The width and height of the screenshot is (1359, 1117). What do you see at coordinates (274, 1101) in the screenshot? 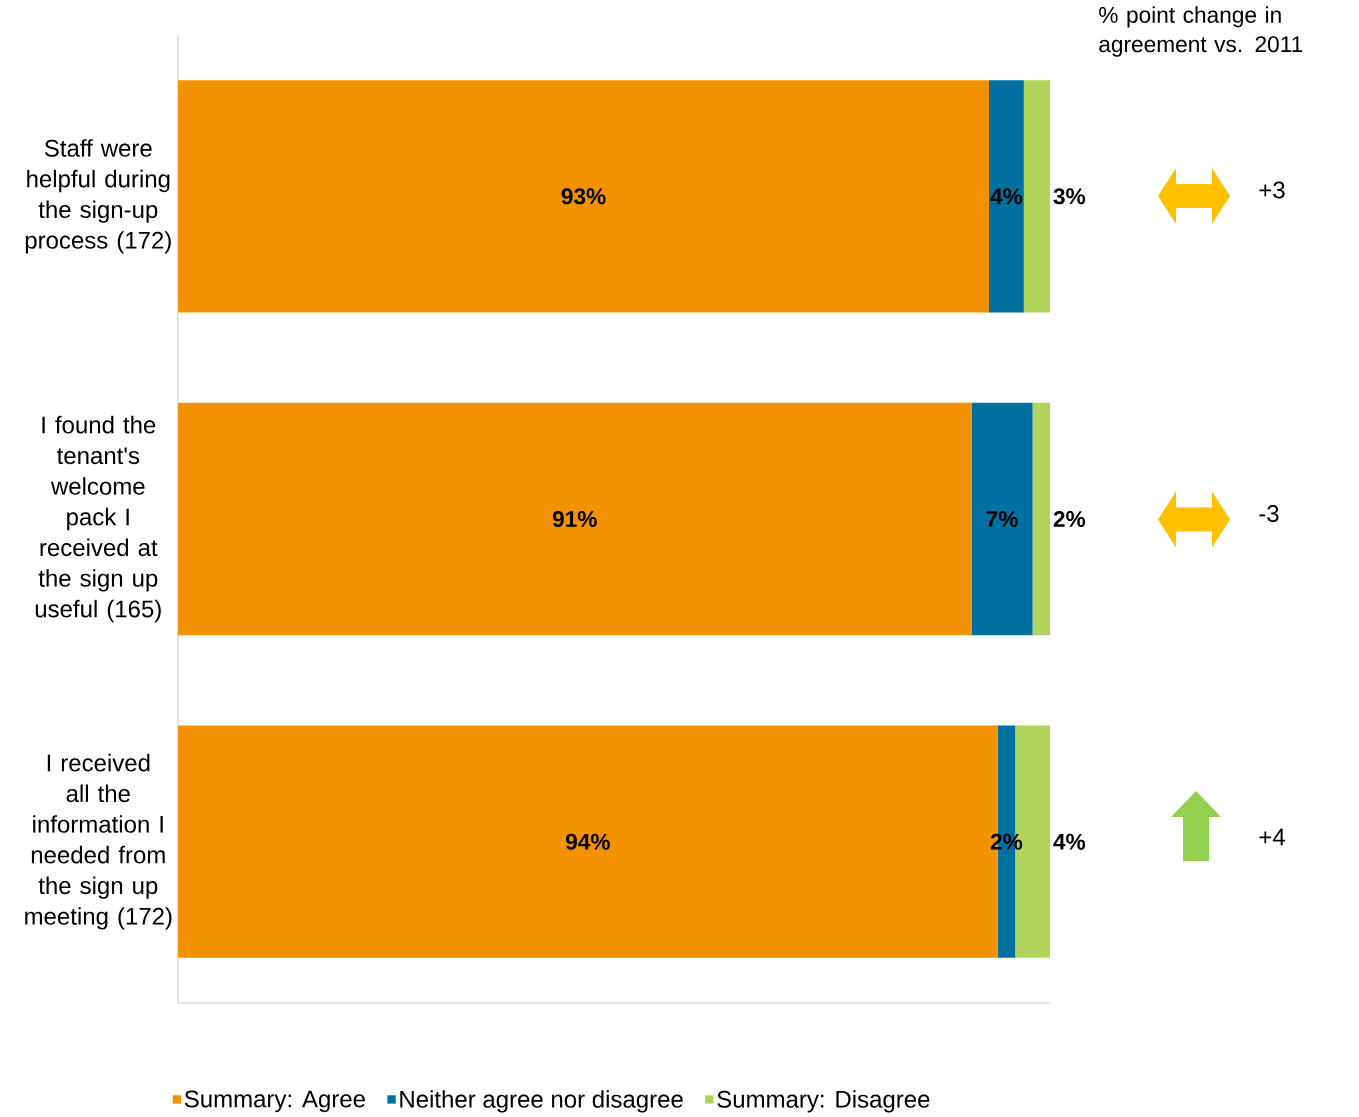
I see `legend-label: Summary: Agree` at bounding box center [274, 1101].